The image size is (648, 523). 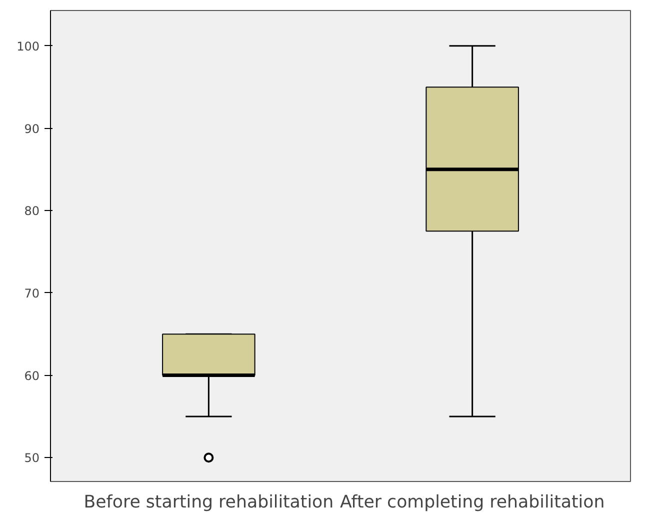 I want to click on y-tick-label: 60, so click(x=32, y=375).